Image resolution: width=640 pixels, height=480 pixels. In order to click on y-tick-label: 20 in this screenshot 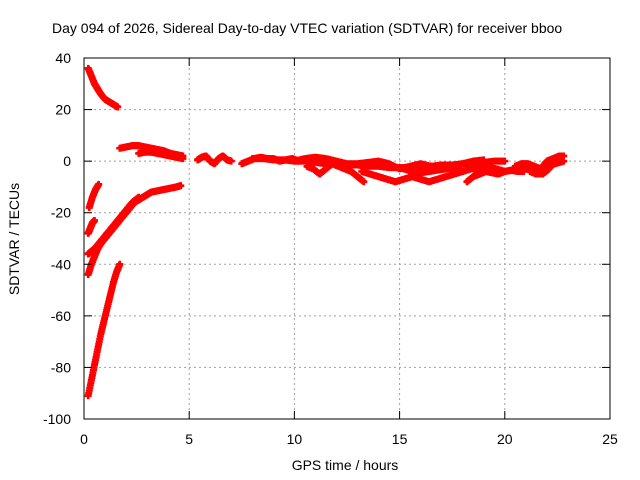, I will do `click(63, 110)`.